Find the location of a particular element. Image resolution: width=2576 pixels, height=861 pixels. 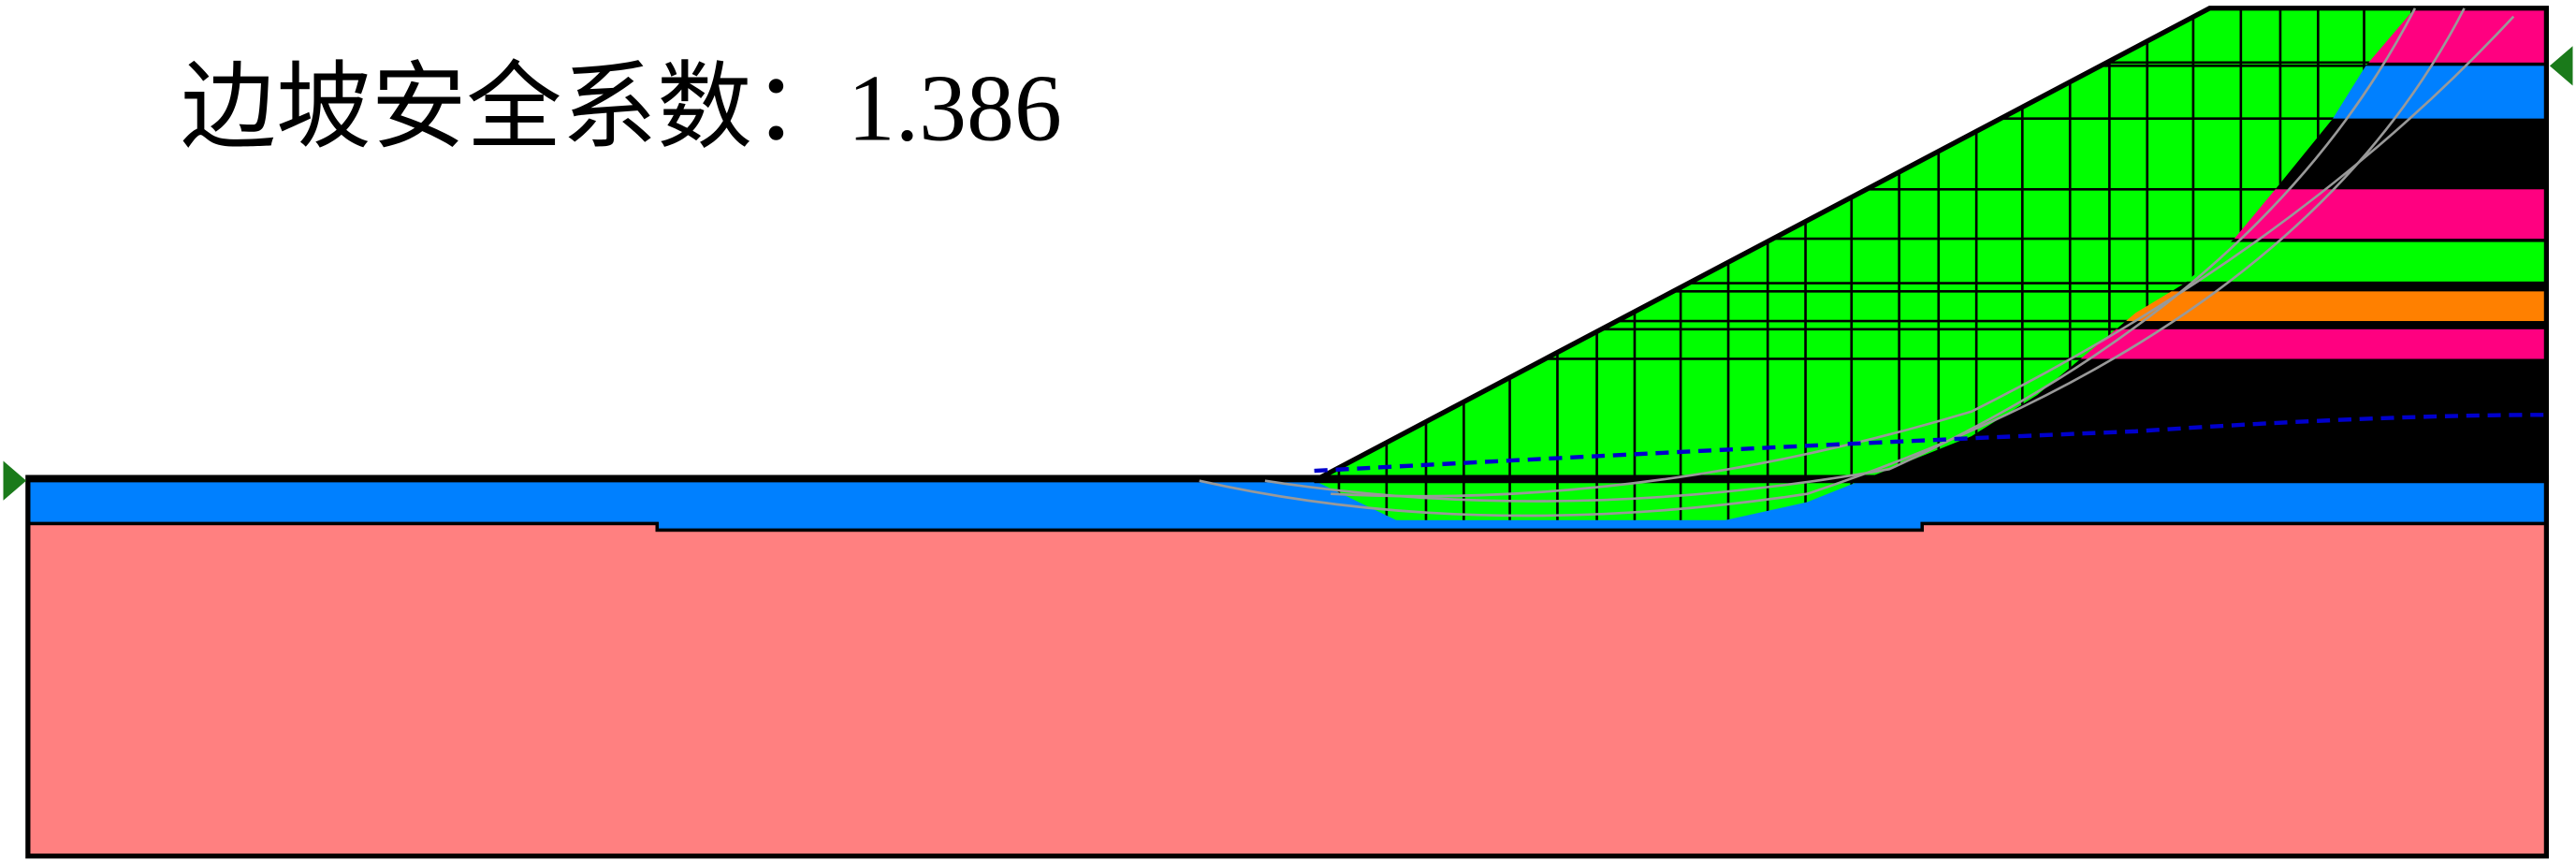

water-table is located at coordinates (1930, 443).